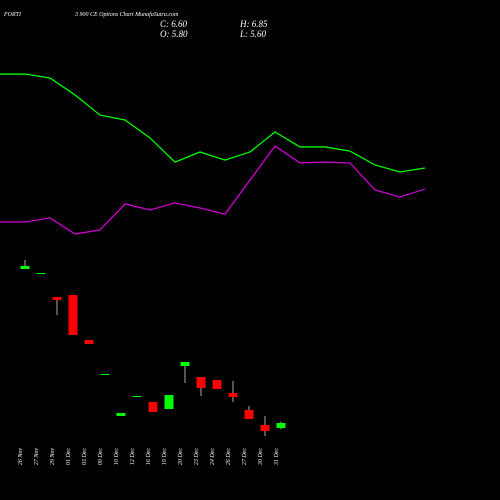  What do you see at coordinates (253, 24) in the screenshot?
I see `high-label: H: 6.85` at bounding box center [253, 24].